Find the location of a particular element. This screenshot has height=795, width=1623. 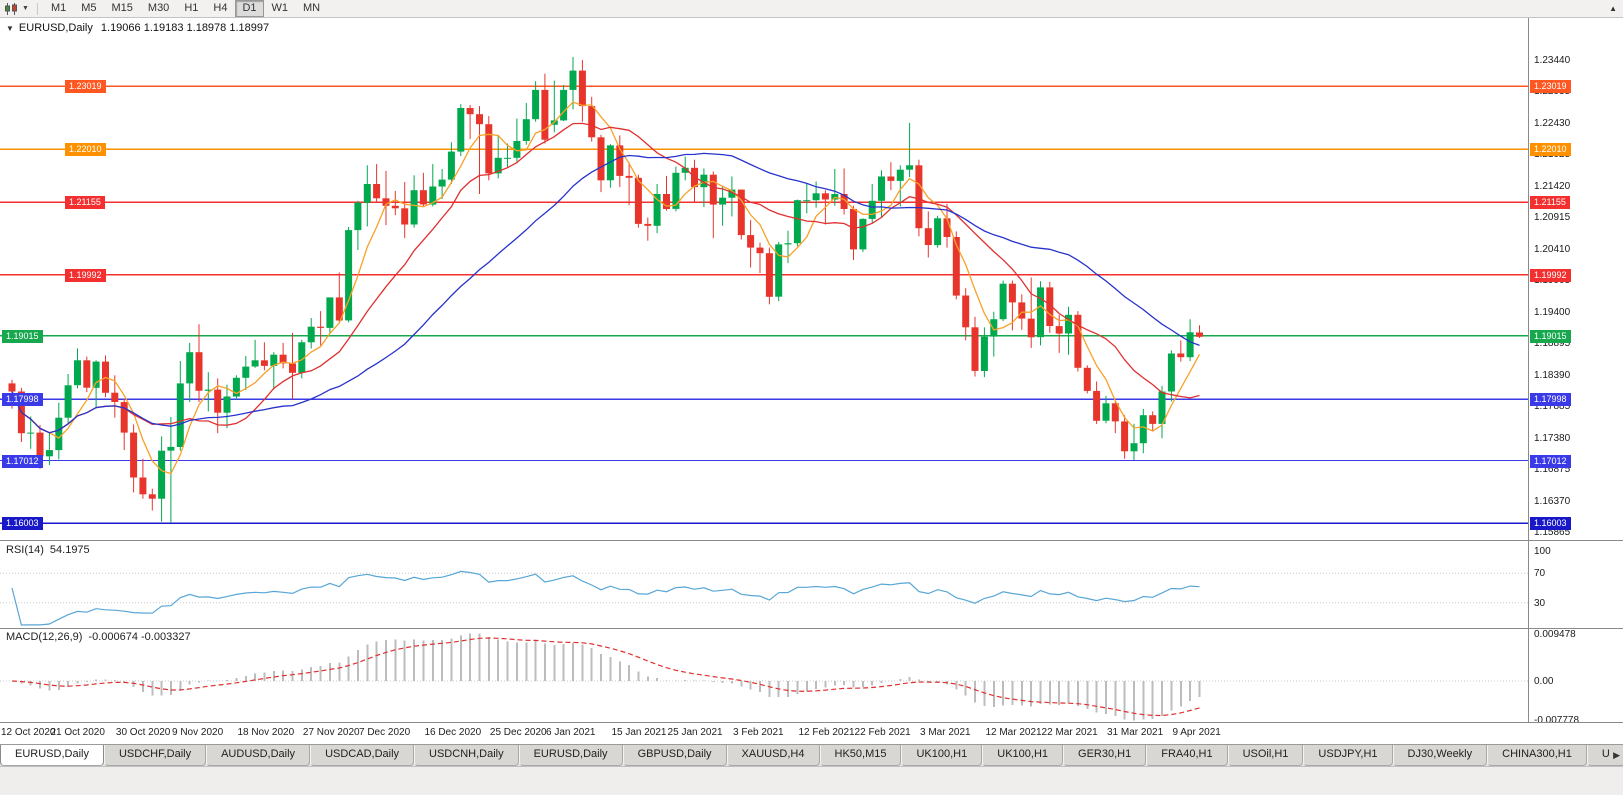

hline-price-tag-right: 1.21155 is located at coordinates (1550, 203).